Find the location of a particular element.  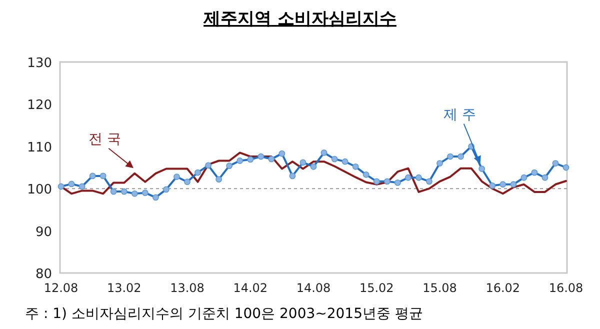

x-tick-label: 15.08 is located at coordinates (439, 288).